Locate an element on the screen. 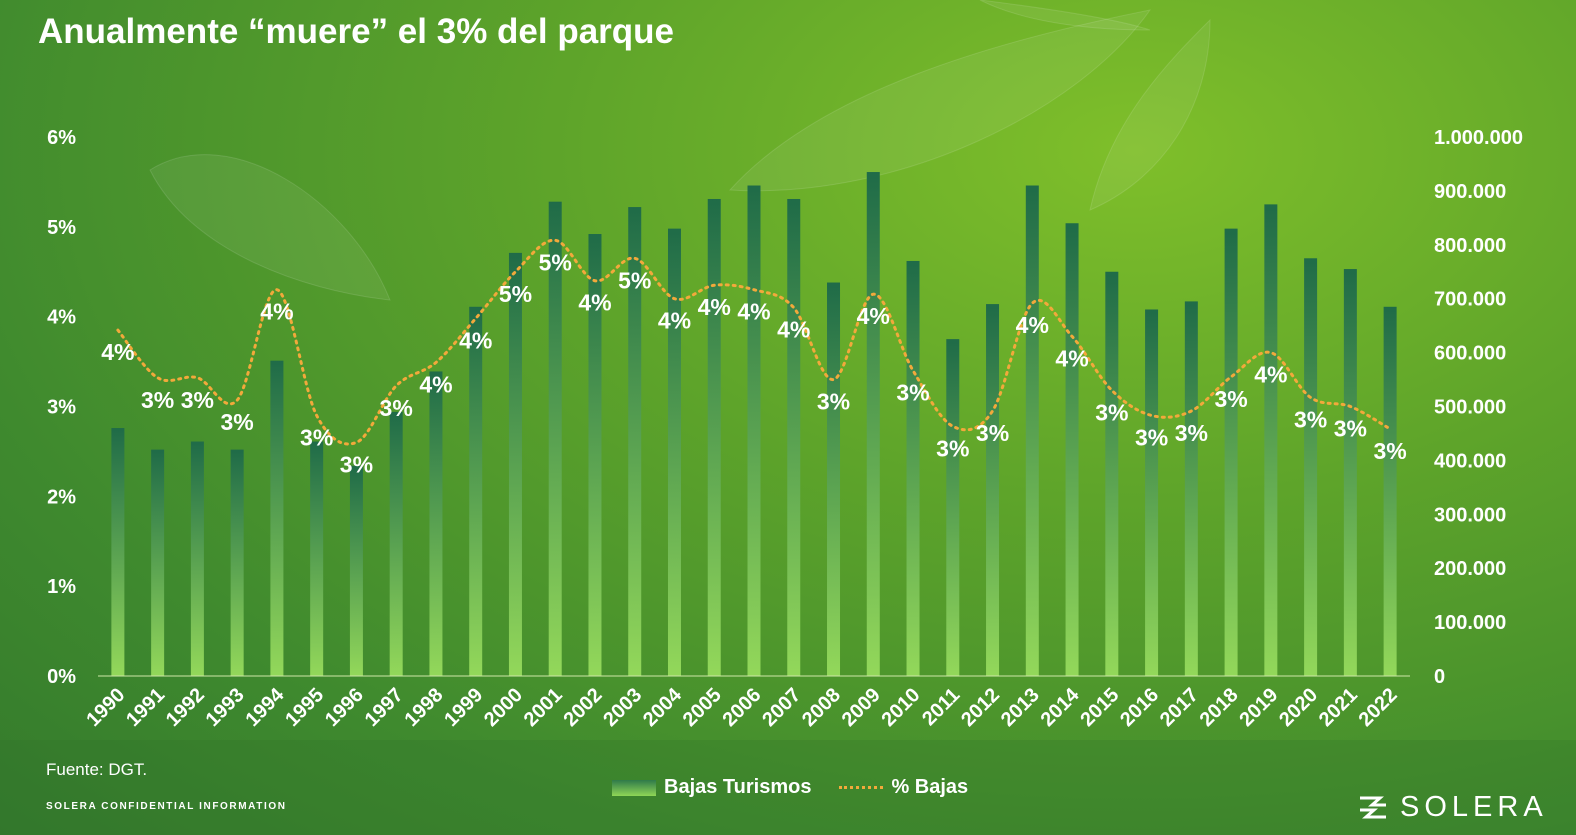 This screenshot has height=835, width=1576. x-tick-label: 2011 is located at coordinates (941, 707).